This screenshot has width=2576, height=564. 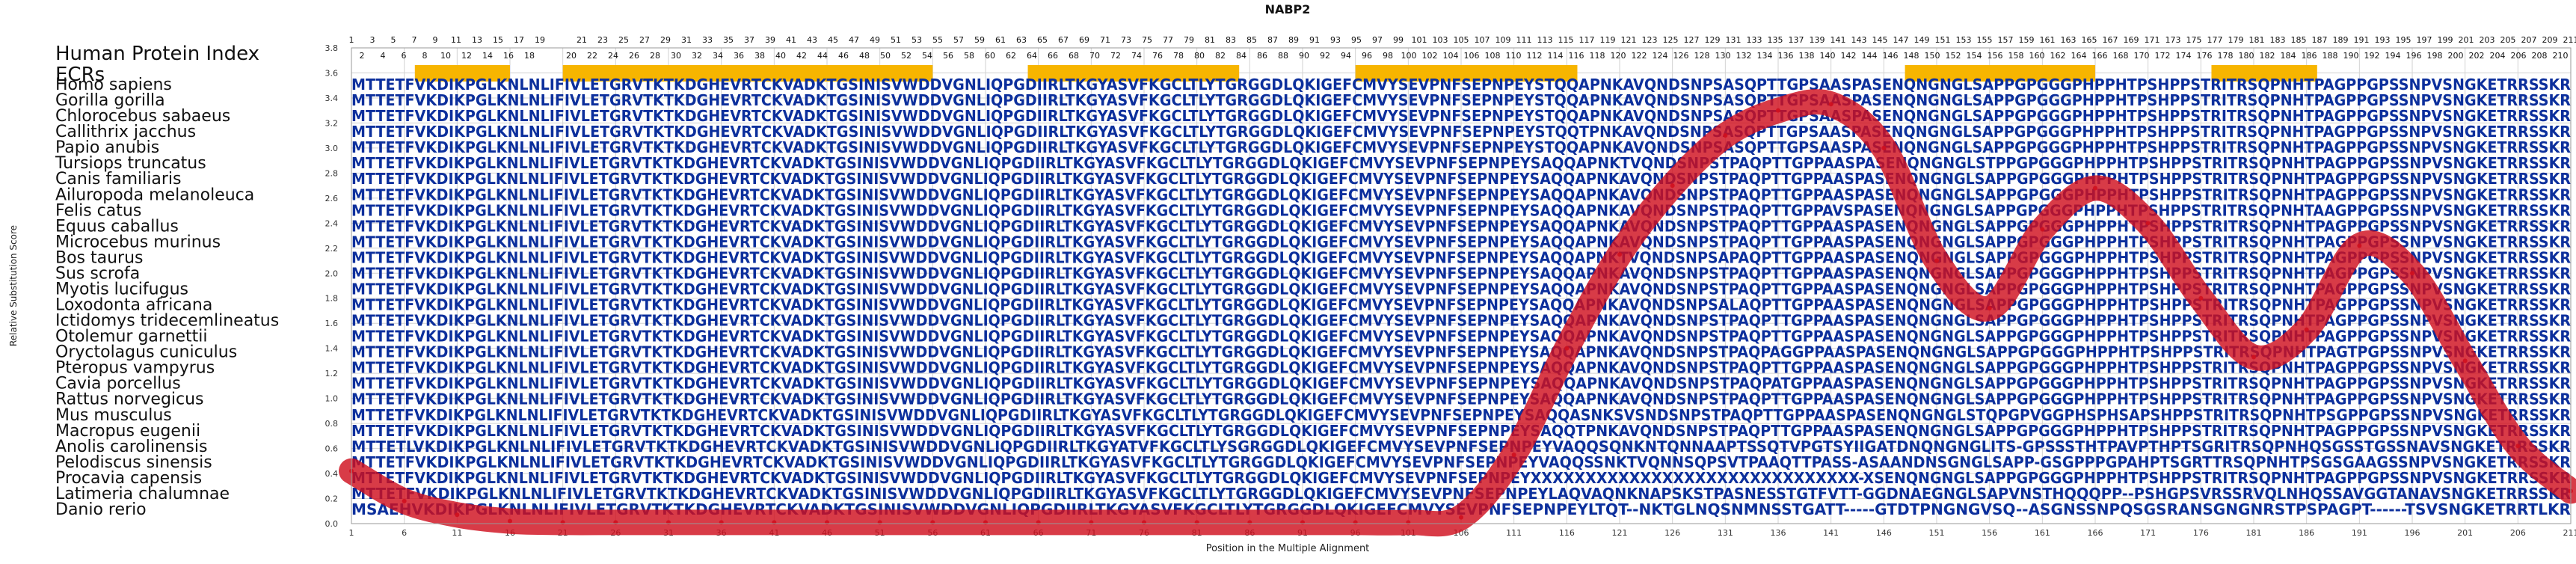 I want to click on index-number: 28, so click(x=655, y=56).